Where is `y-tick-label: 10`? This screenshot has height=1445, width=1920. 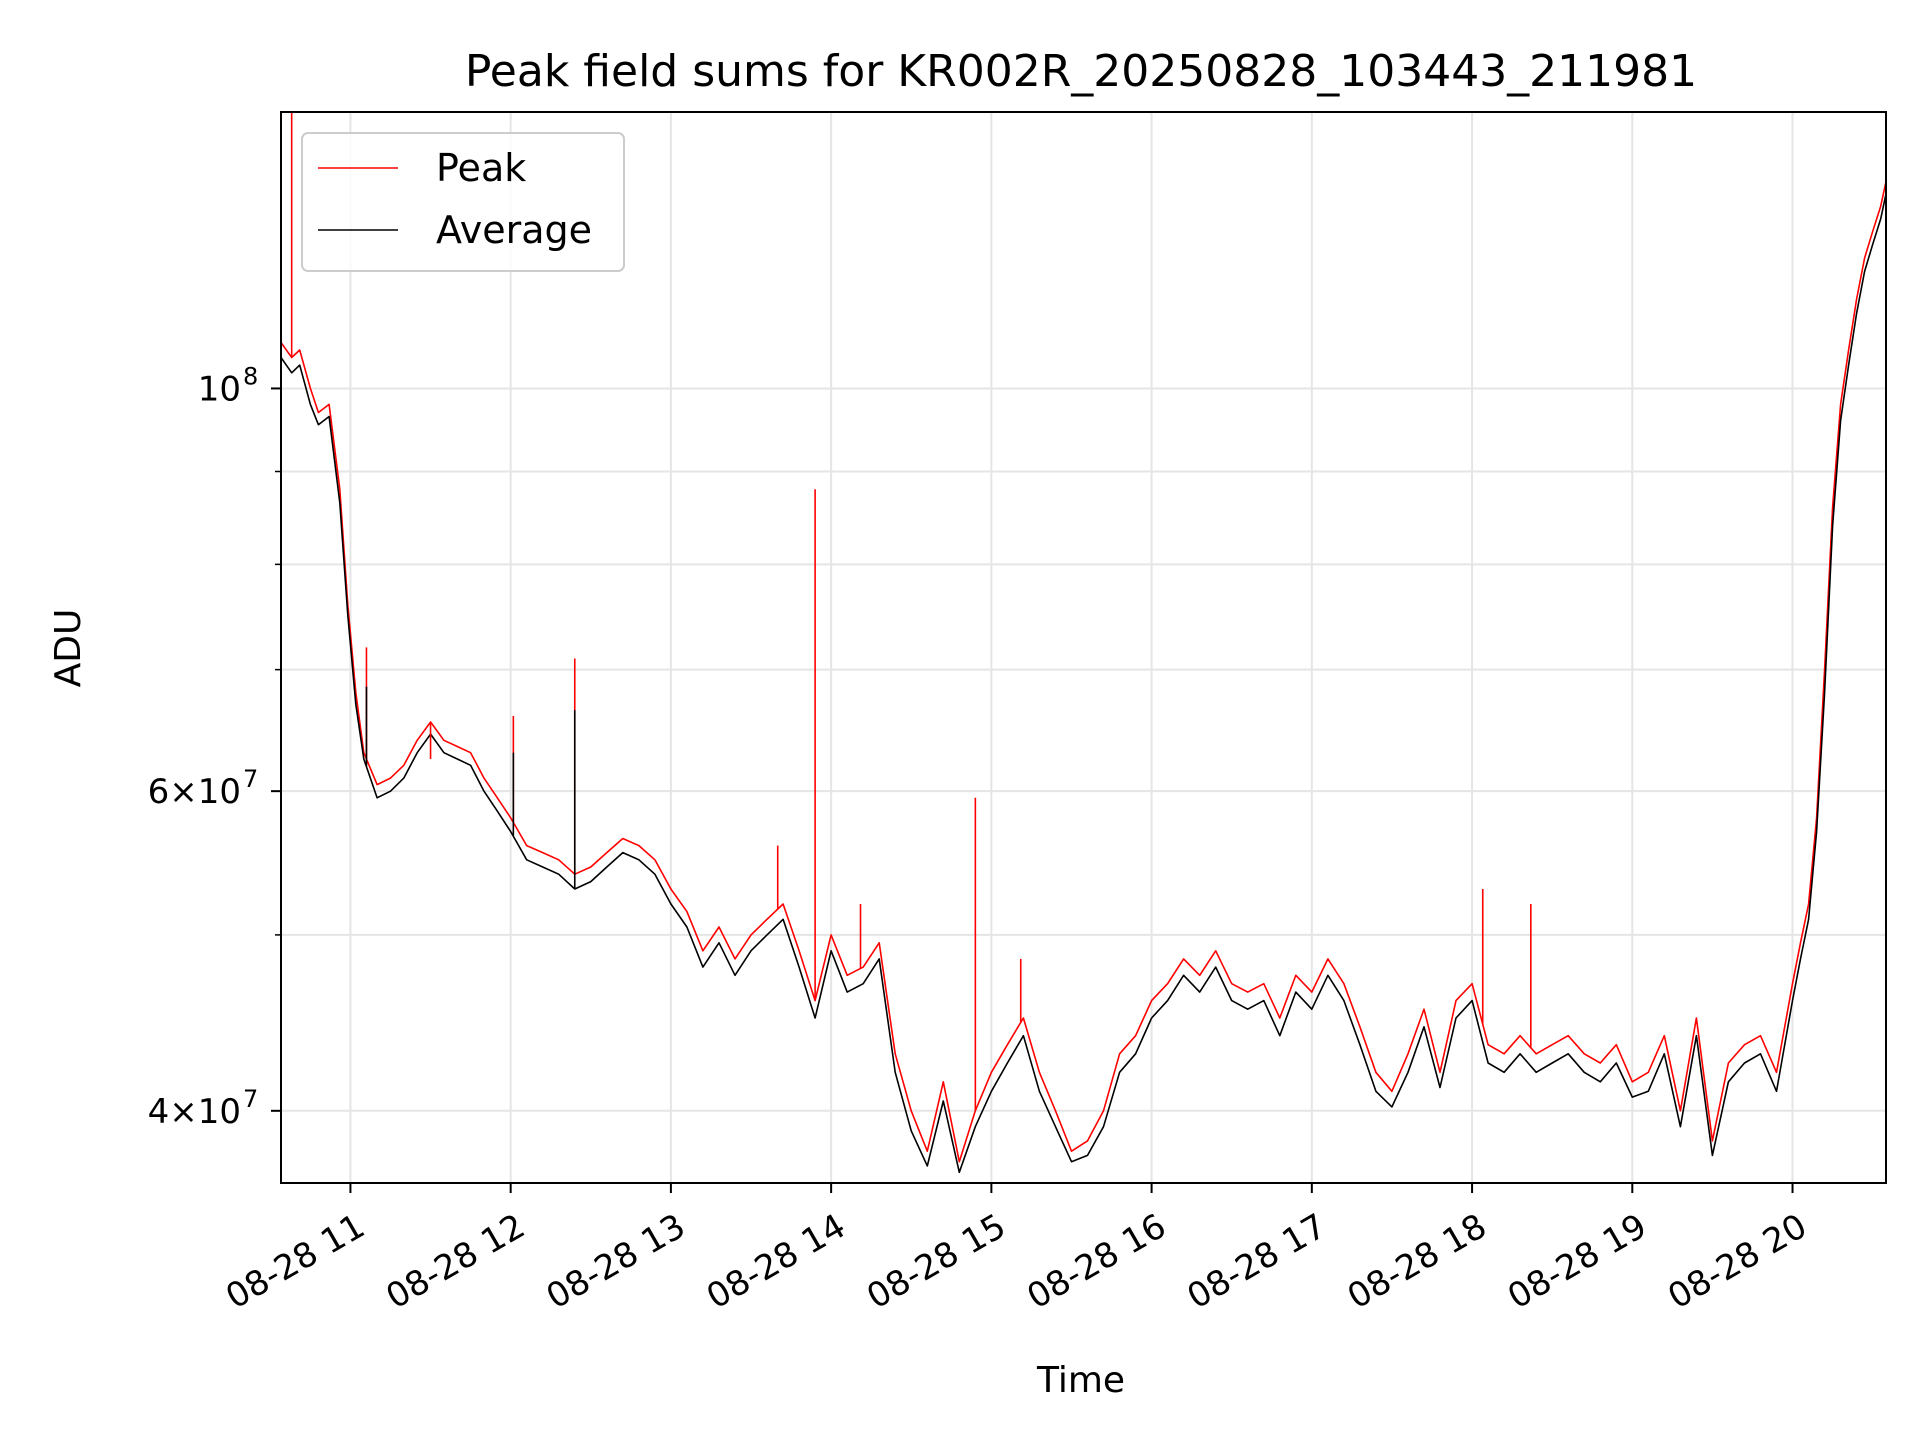
y-tick-label: 10 is located at coordinates (219, 389).